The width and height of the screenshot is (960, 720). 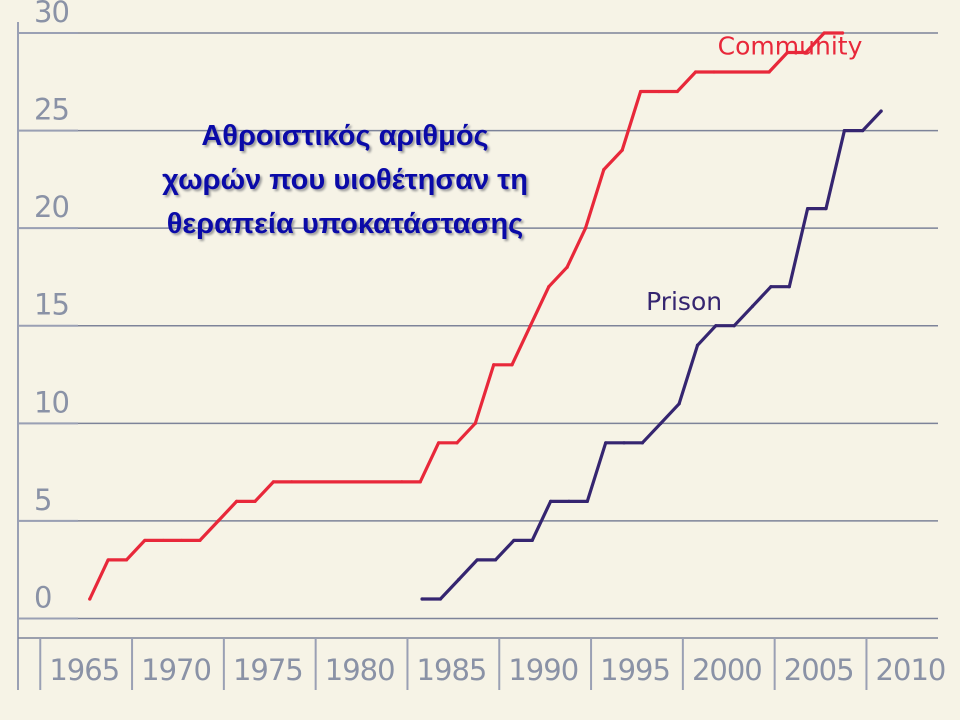 What do you see at coordinates (84, 670) in the screenshot?
I see `x-tick-label: 1965` at bounding box center [84, 670].